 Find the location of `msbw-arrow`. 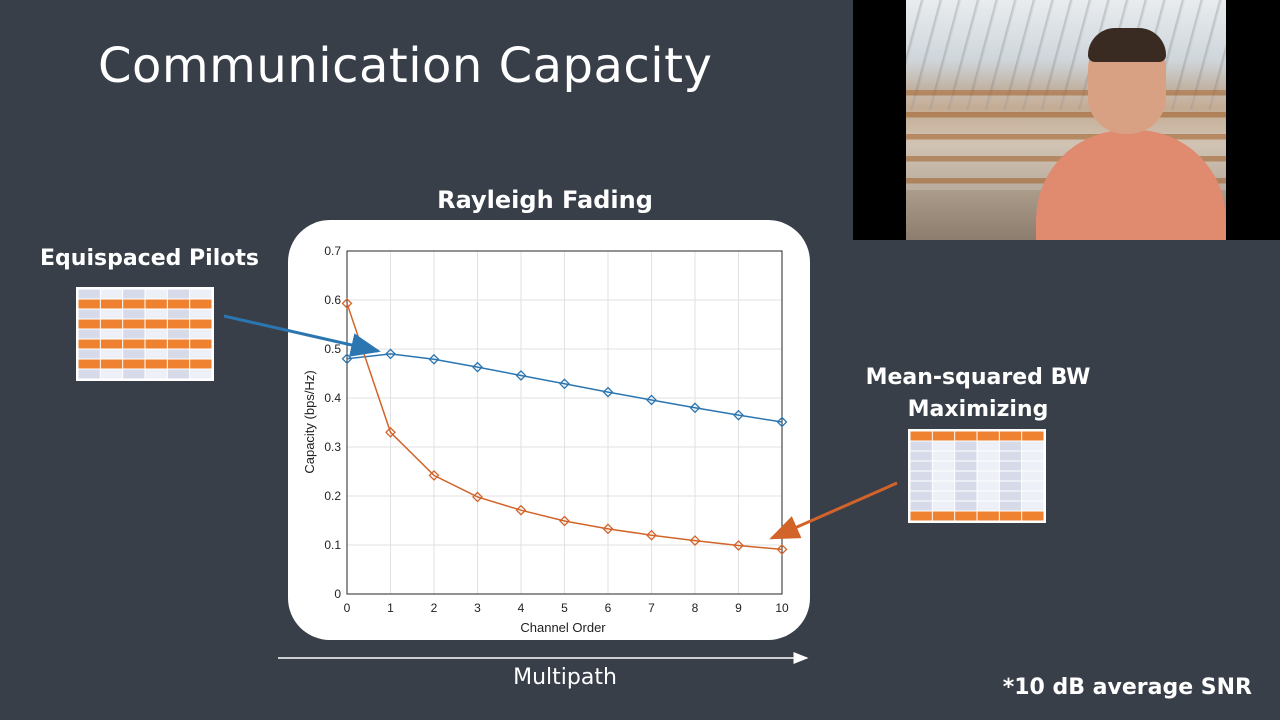

msbw-arrow is located at coordinates (833, 510).